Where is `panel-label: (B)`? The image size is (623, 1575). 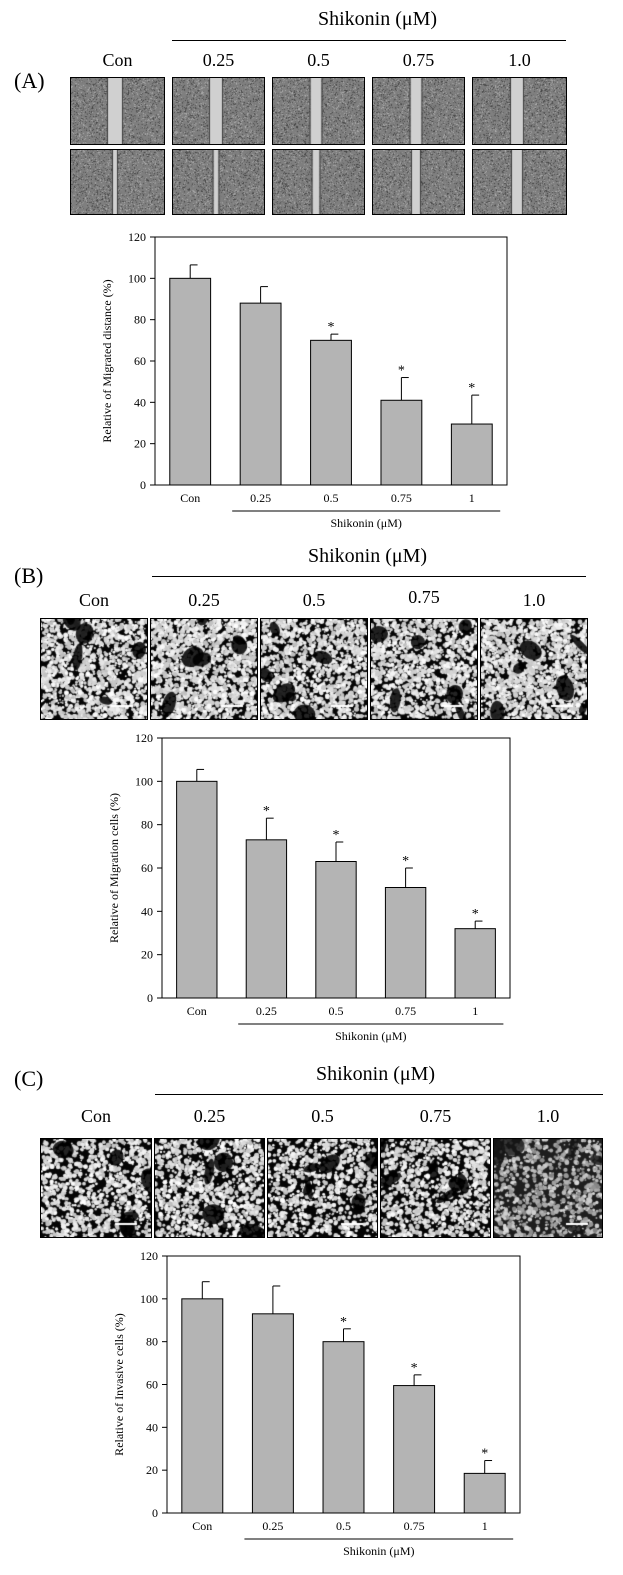
panel-label: (B) is located at coordinates (29, 575).